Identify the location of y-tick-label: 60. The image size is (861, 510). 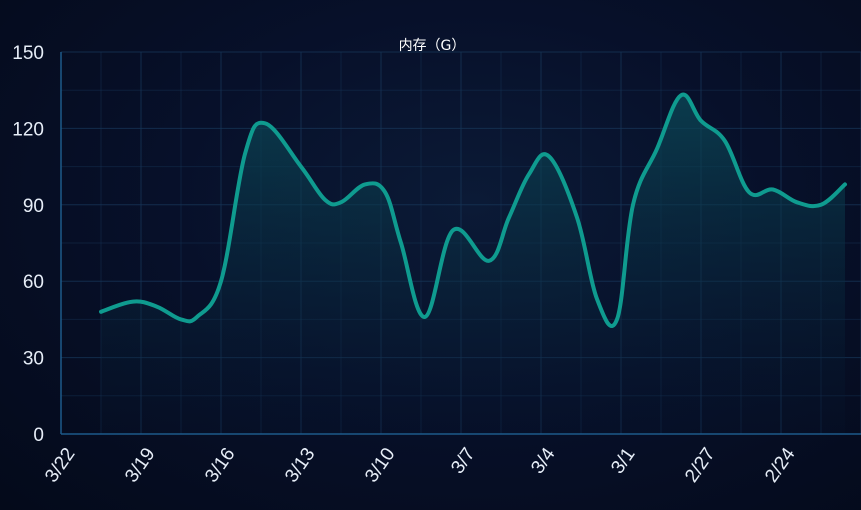
(33, 282).